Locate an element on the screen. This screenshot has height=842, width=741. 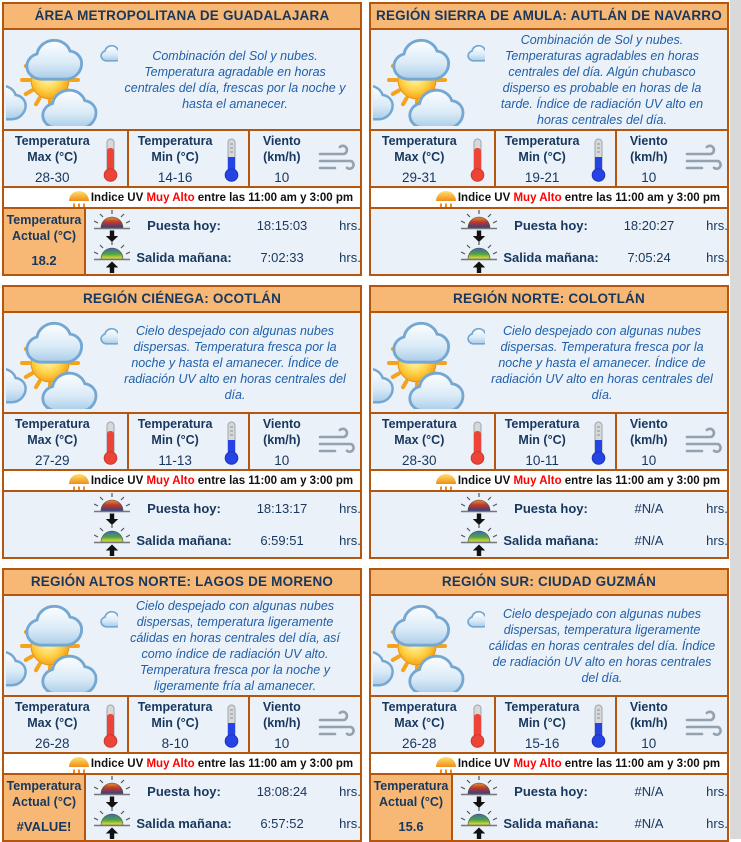
temp-max-value: 28-30 is located at coordinates (419, 461).